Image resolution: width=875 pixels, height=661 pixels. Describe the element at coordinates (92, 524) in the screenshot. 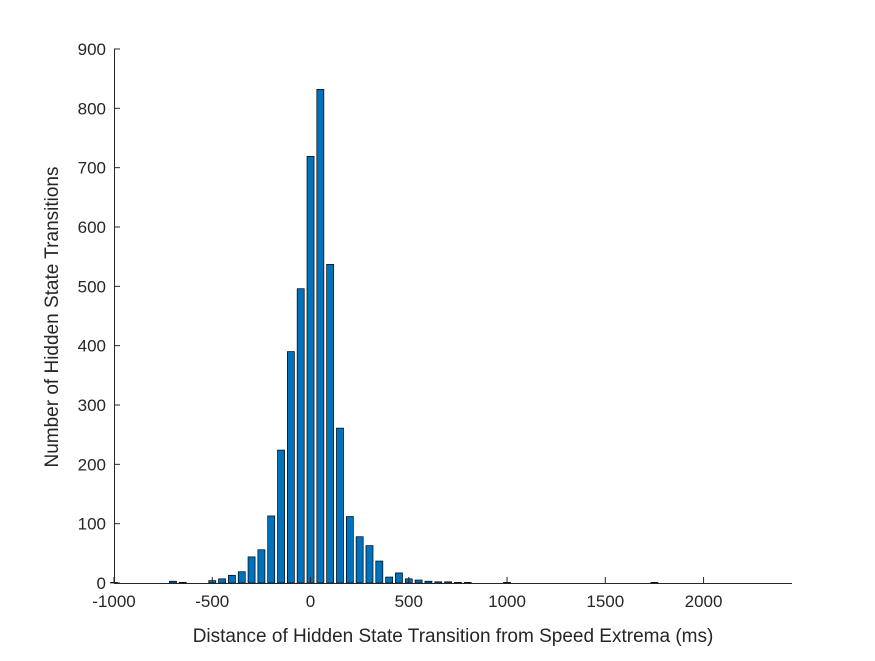

I see `y-tick-label: 100` at that location.